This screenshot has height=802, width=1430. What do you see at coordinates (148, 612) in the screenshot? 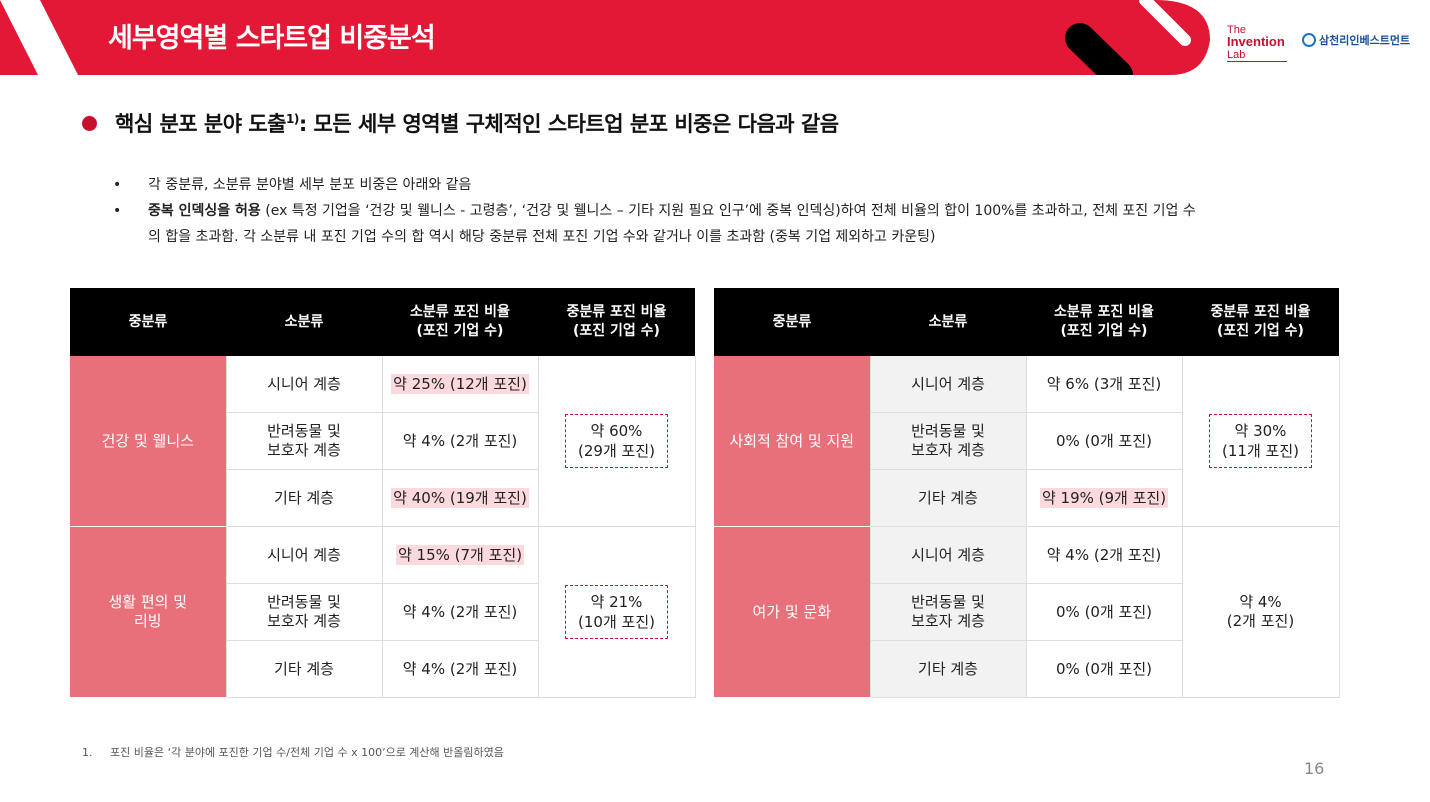
I see `mid-category-cell: 생활 편의 및 리빙` at bounding box center [148, 612].